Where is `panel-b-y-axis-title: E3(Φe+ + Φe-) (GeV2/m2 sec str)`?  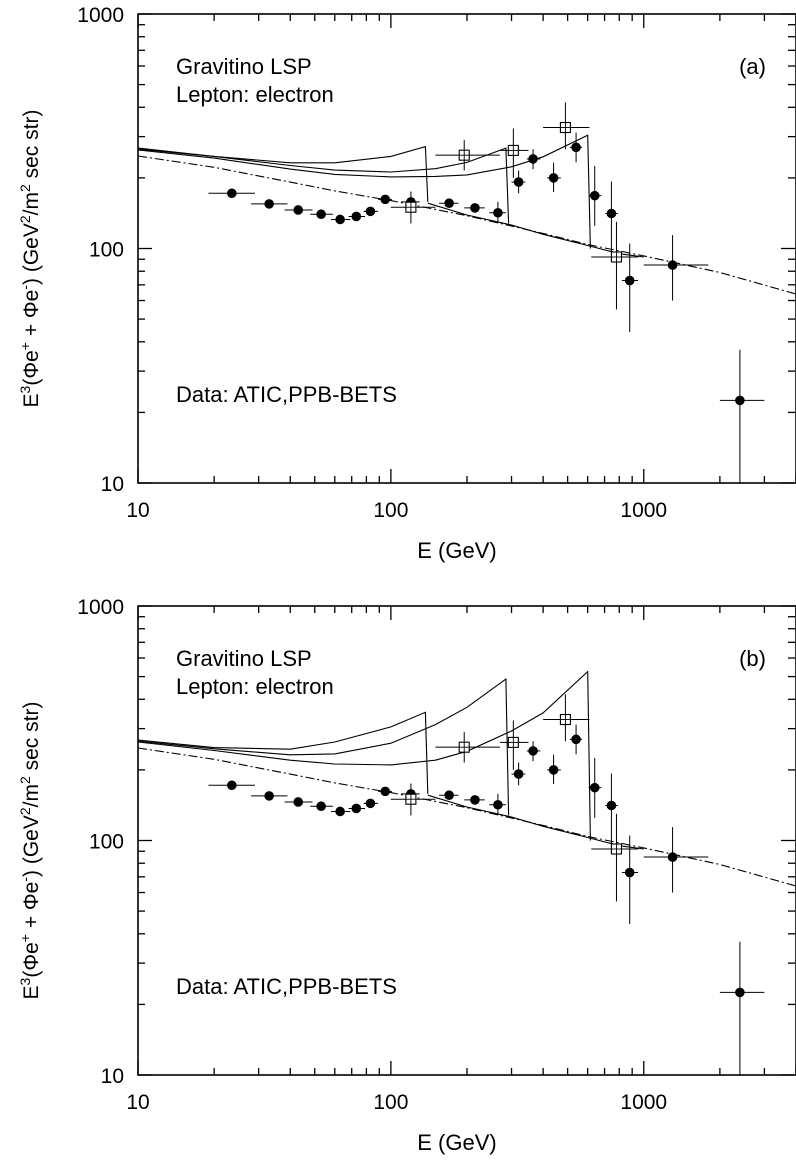
panel-b-y-axis-title: E3(Φe+ + Φe-) (GeV2/m2 sec str) is located at coordinates (30, 851).